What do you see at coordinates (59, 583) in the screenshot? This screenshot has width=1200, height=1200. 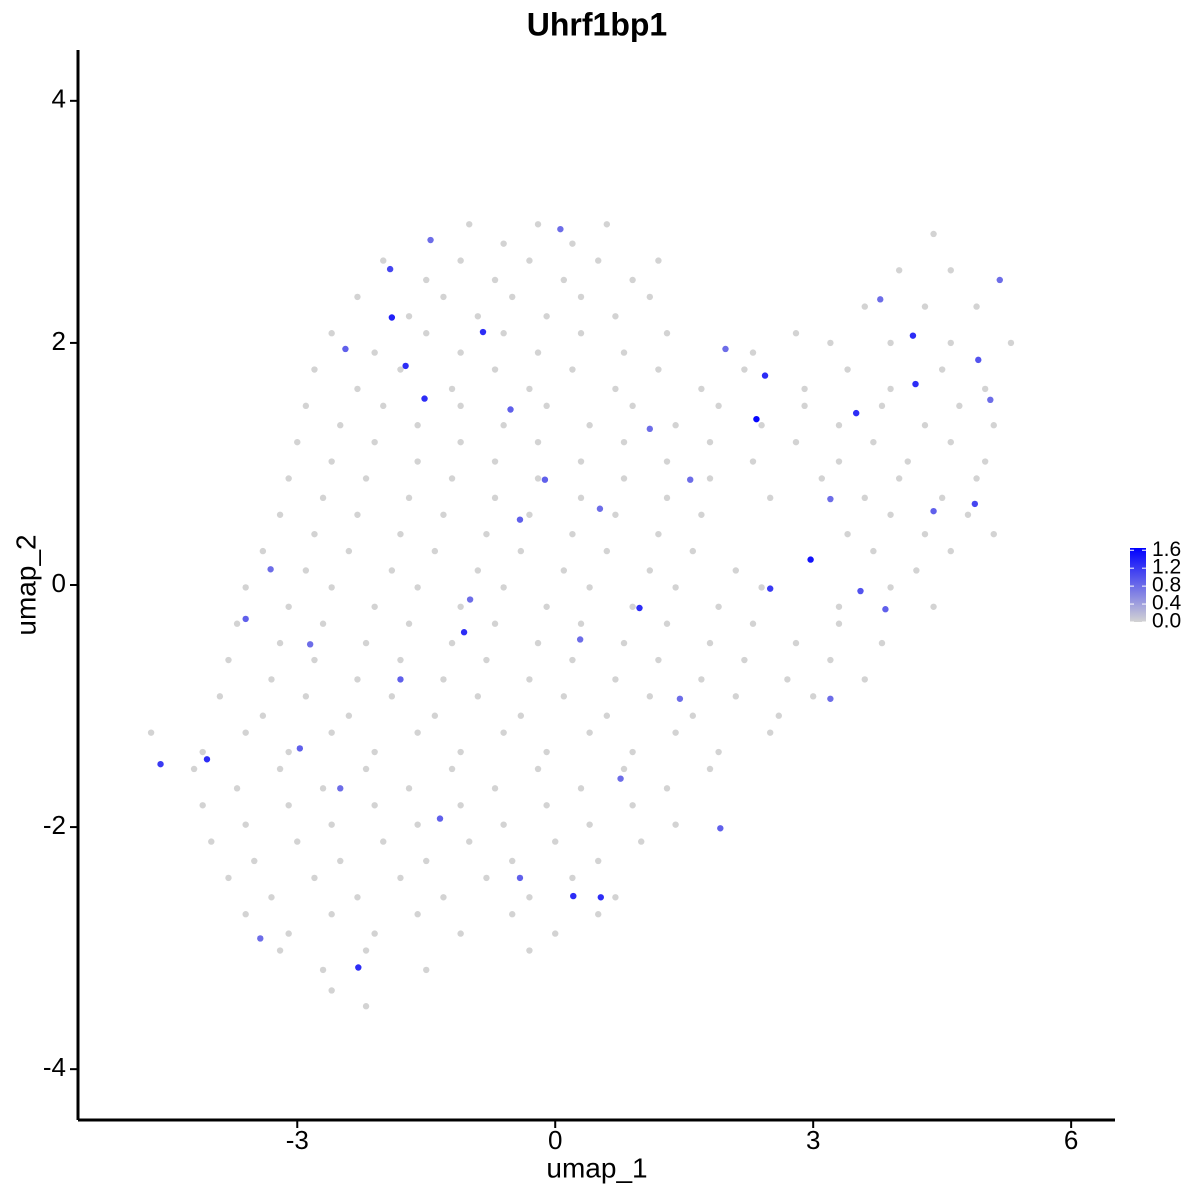 I see `y-tick-label: 0` at bounding box center [59, 583].